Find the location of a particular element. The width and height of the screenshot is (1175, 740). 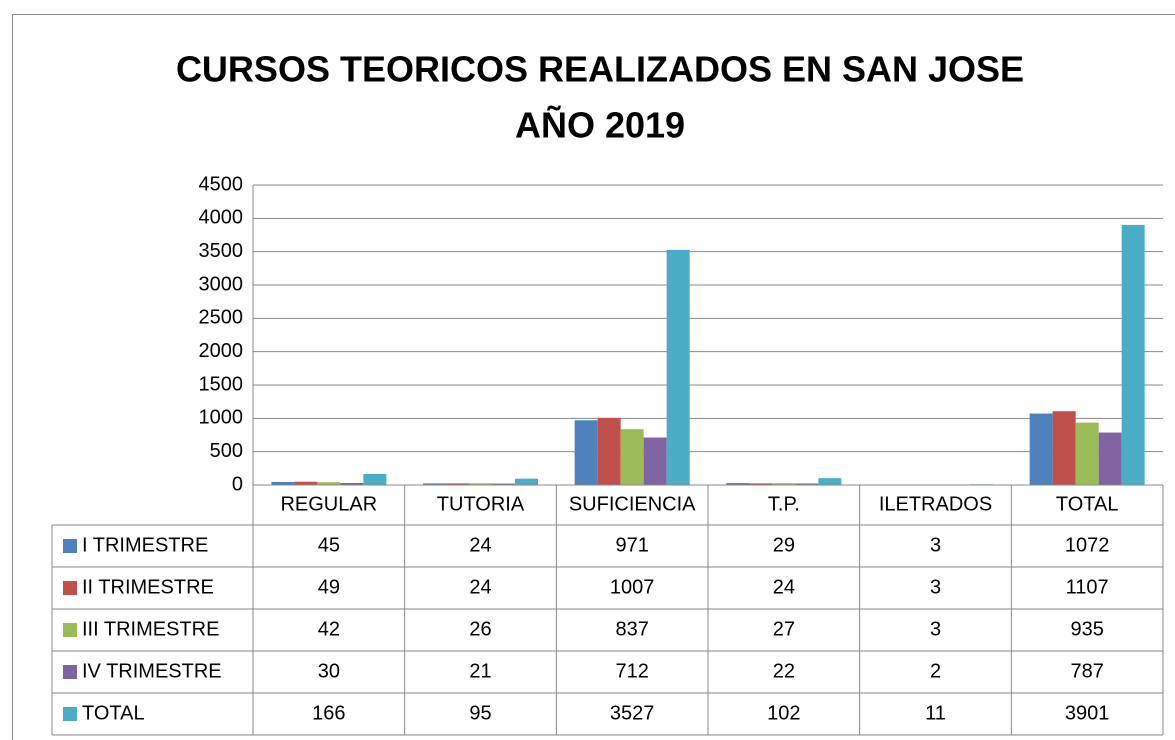

legend-label: I TRIMESTRE is located at coordinates (145, 545).